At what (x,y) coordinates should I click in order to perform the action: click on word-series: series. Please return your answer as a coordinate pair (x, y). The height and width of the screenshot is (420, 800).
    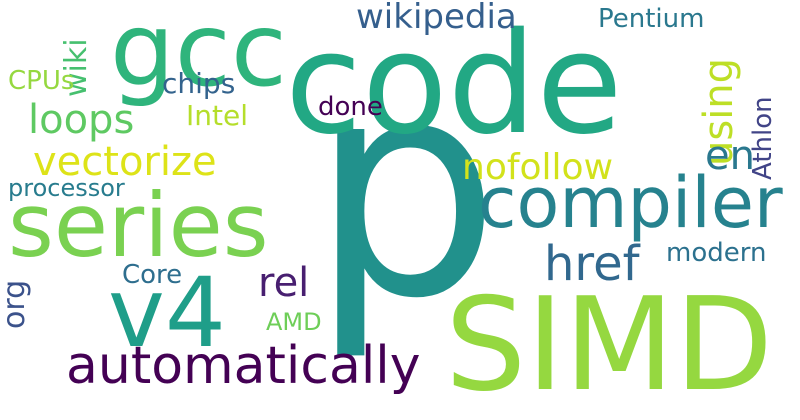
    Looking at the image, I should click on (138, 225).